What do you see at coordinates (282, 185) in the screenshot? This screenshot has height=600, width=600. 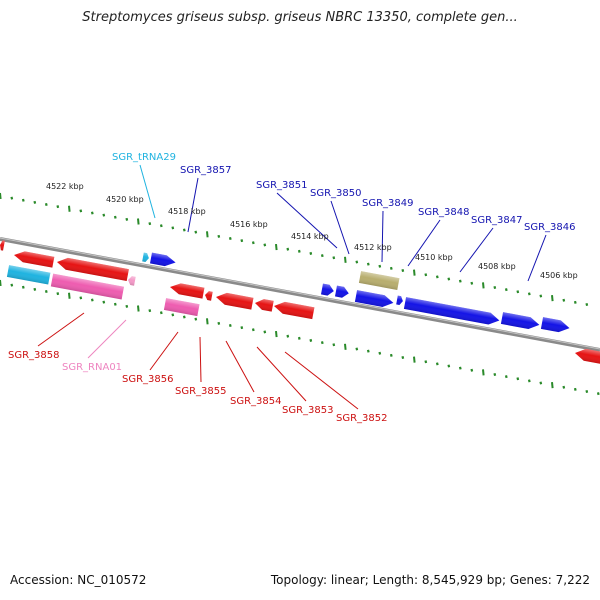 I see `gene-label-top: SGR_3851` at bounding box center [282, 185].